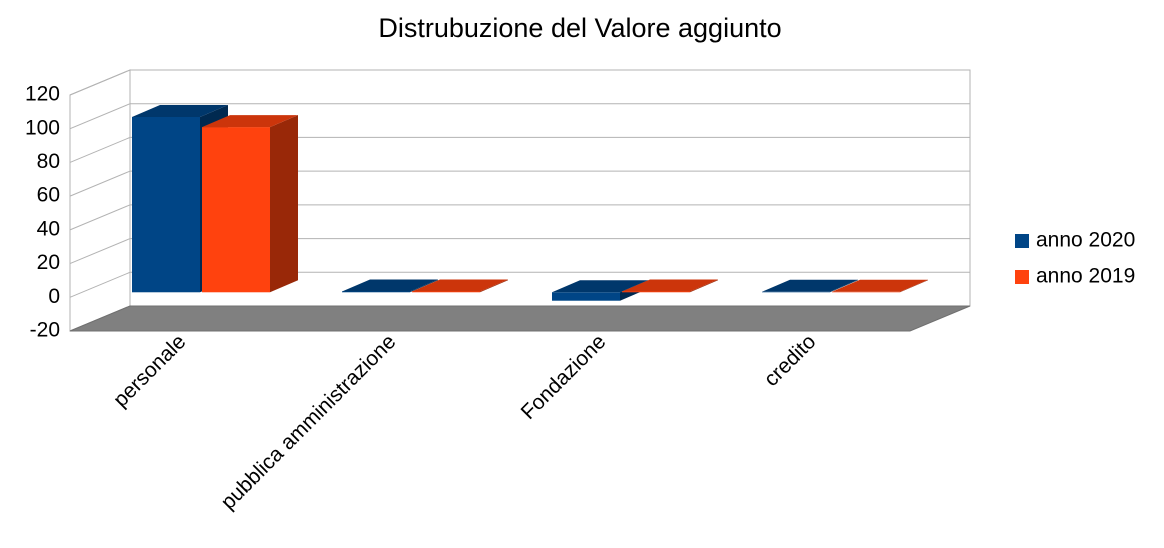 The image size is (1164, 548). What do you see at coordinates (1085, 240) in the screenshot?
I see `legend-label: anno 2020` at bounding box center [1085, 240].